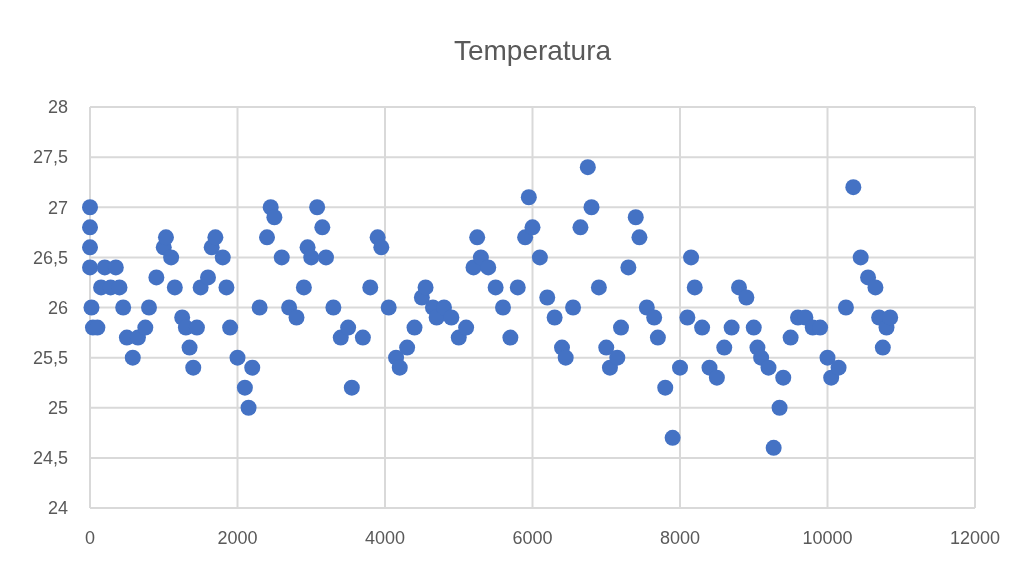  Describe the element at coordinates (385, 538) in the screenshot. I see `x-tick-label: 4000` at that location.